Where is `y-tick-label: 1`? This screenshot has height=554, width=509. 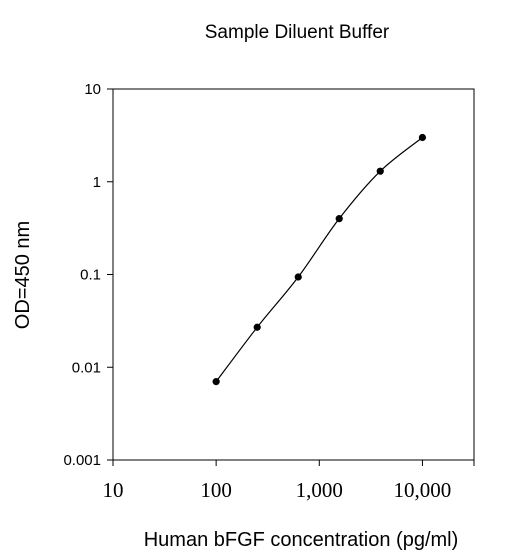 y-tick-label: 1 is located at coordinates (97, 182).